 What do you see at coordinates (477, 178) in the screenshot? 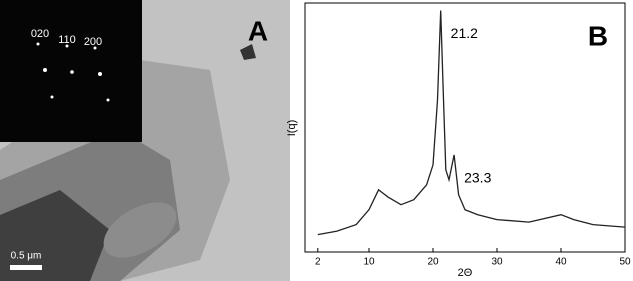
I see `peak-label: 23.3` at bounding box center [477, 178].